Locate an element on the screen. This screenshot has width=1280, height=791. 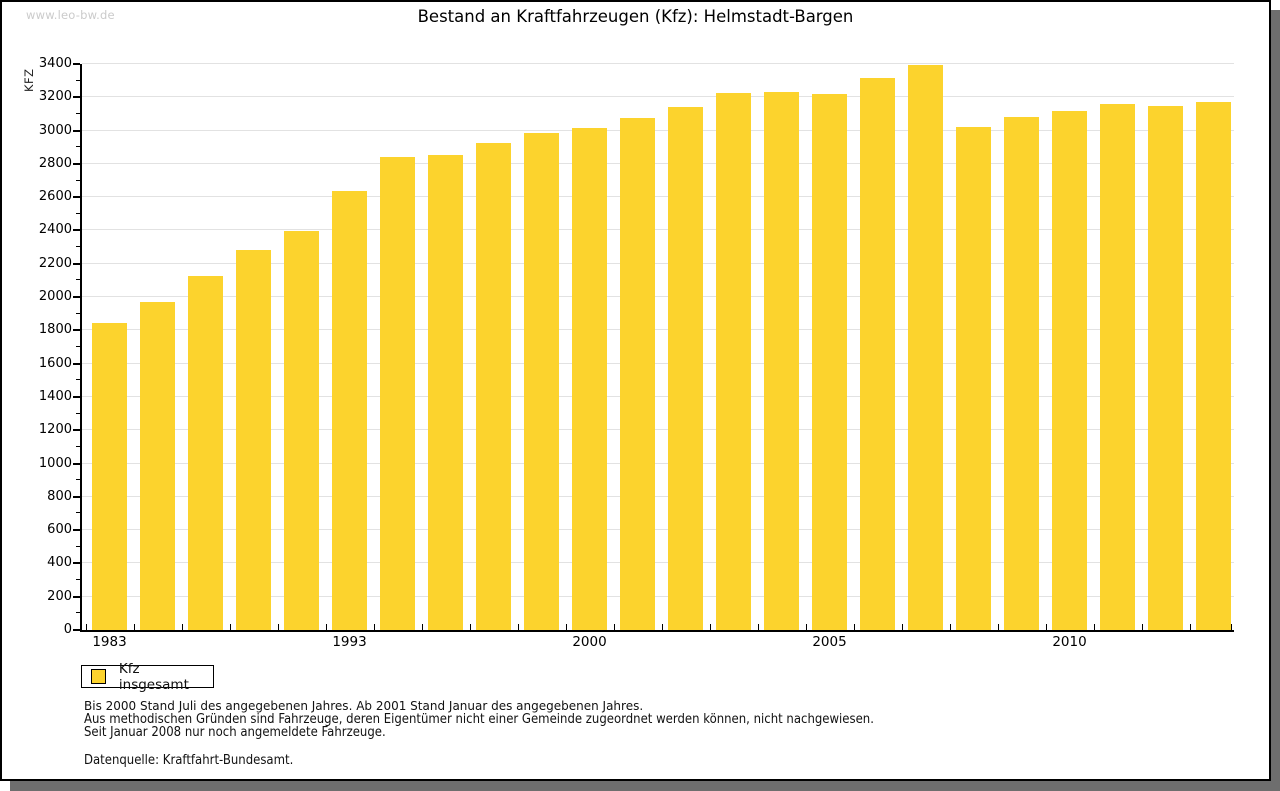
y-axis-label-1600: 1600 is located at coordinates (55, 363).